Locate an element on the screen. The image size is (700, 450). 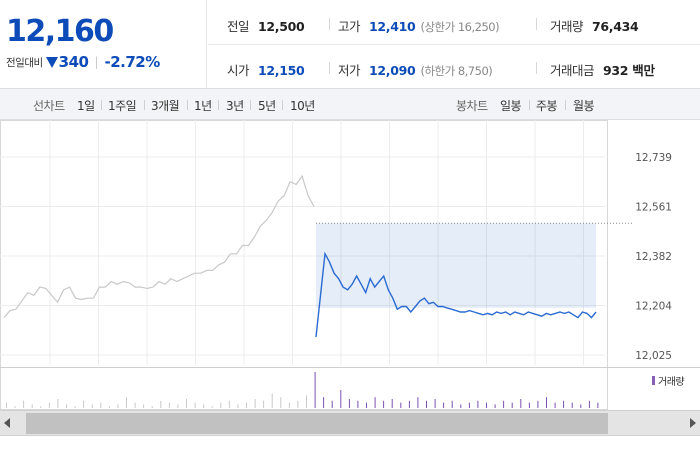
stat-value: 12,150 is located at coordinates (281, 70).